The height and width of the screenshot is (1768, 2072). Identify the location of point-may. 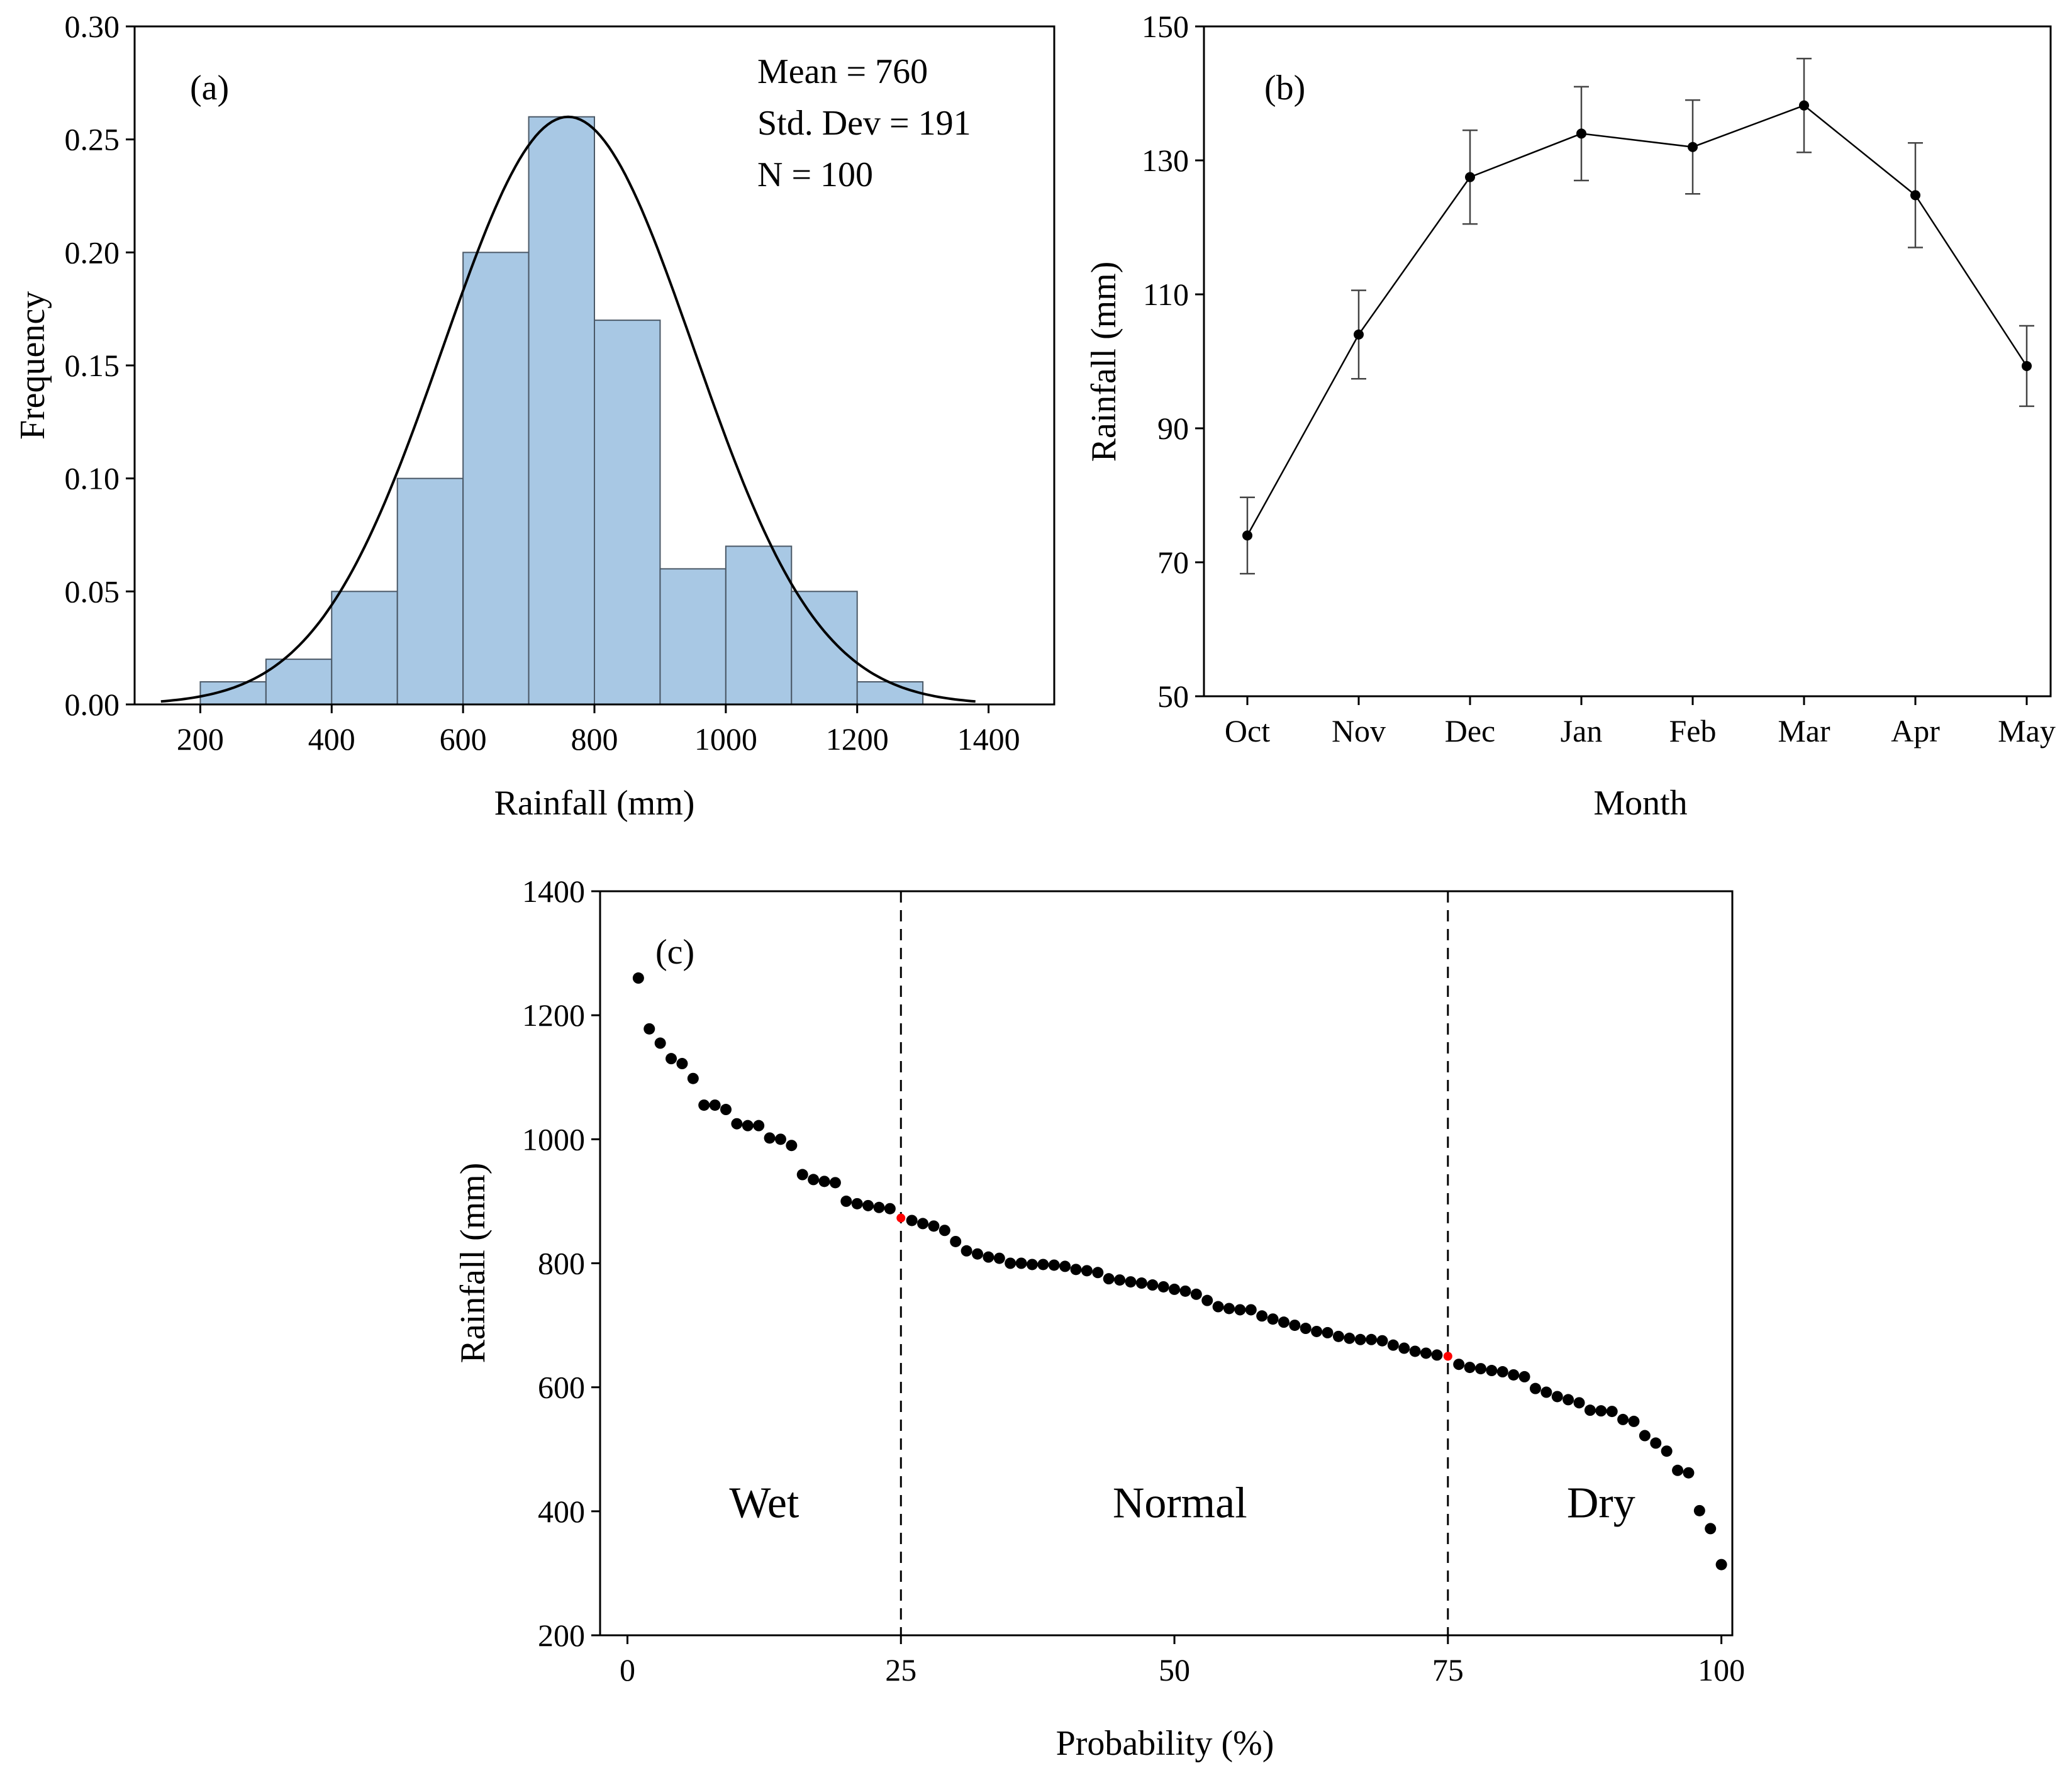
(2027, 365).